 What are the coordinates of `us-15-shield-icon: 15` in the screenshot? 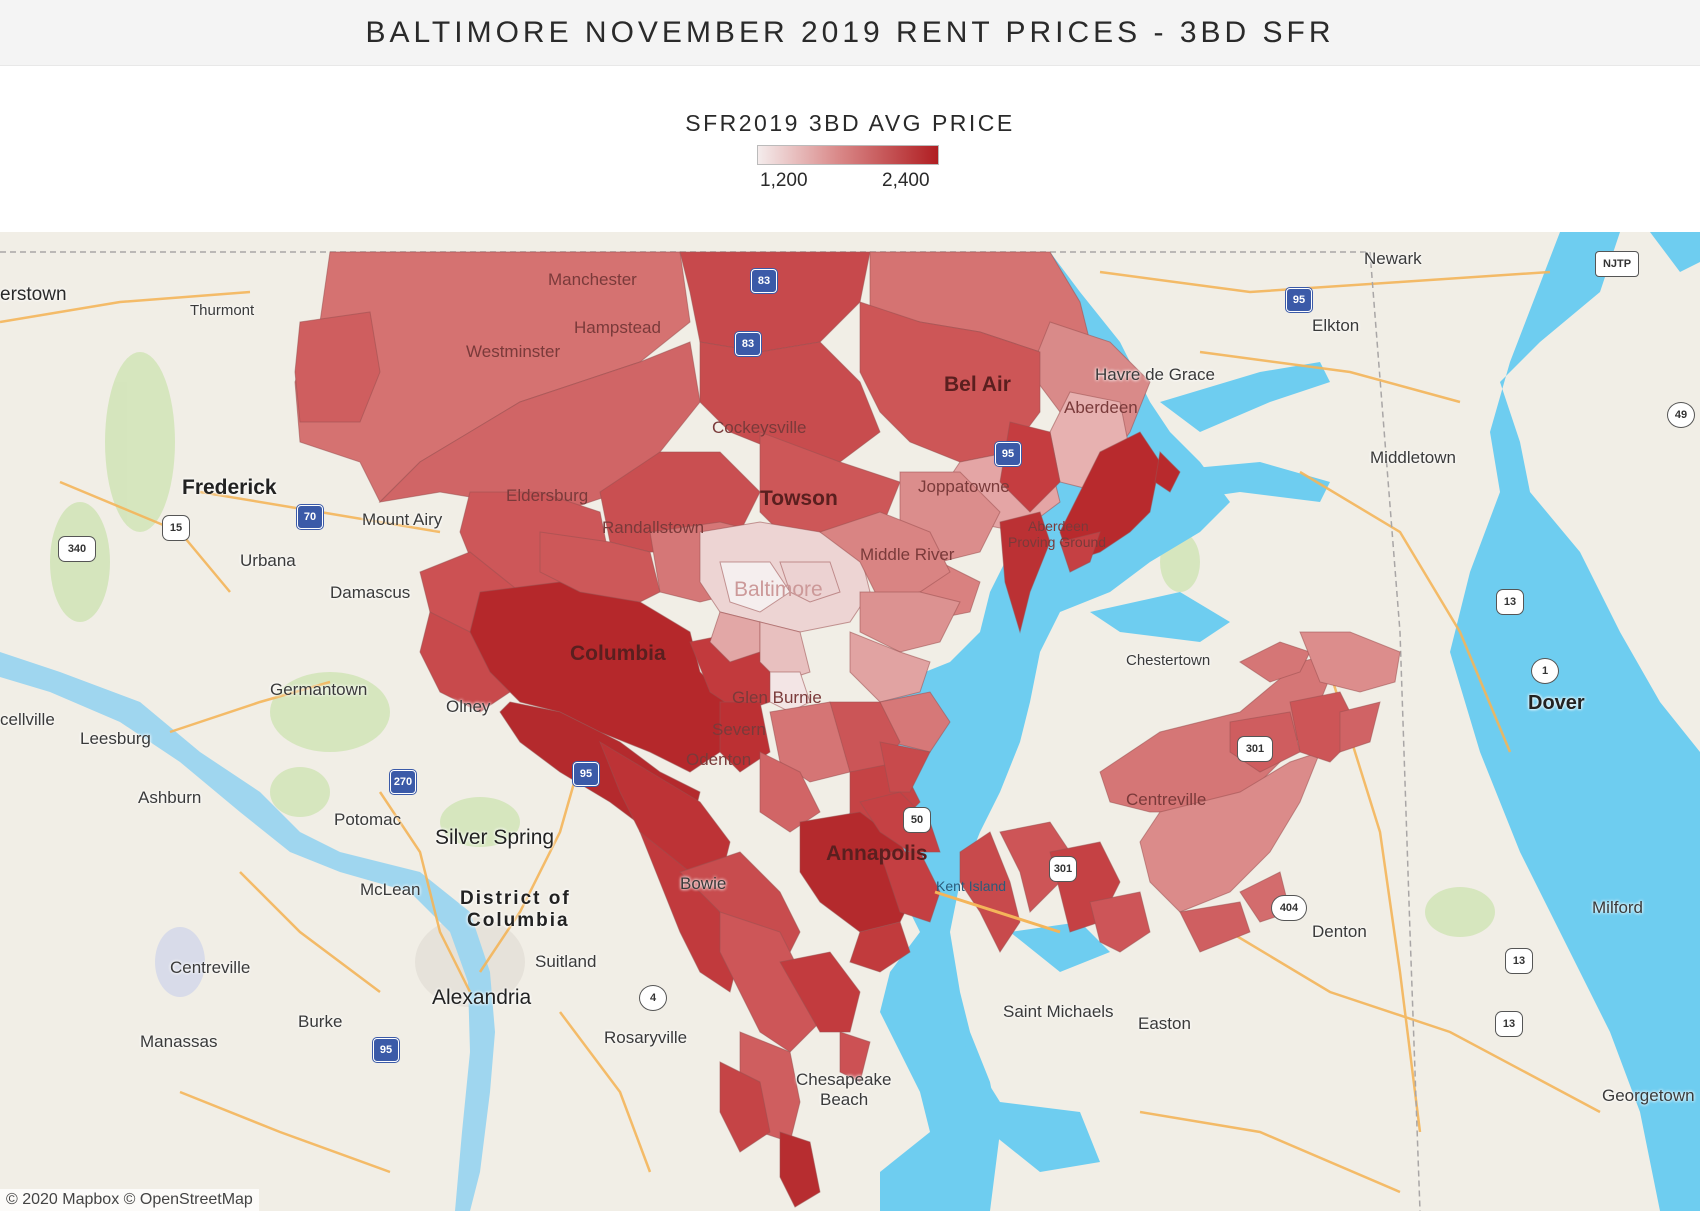 It's located at (176, 528).